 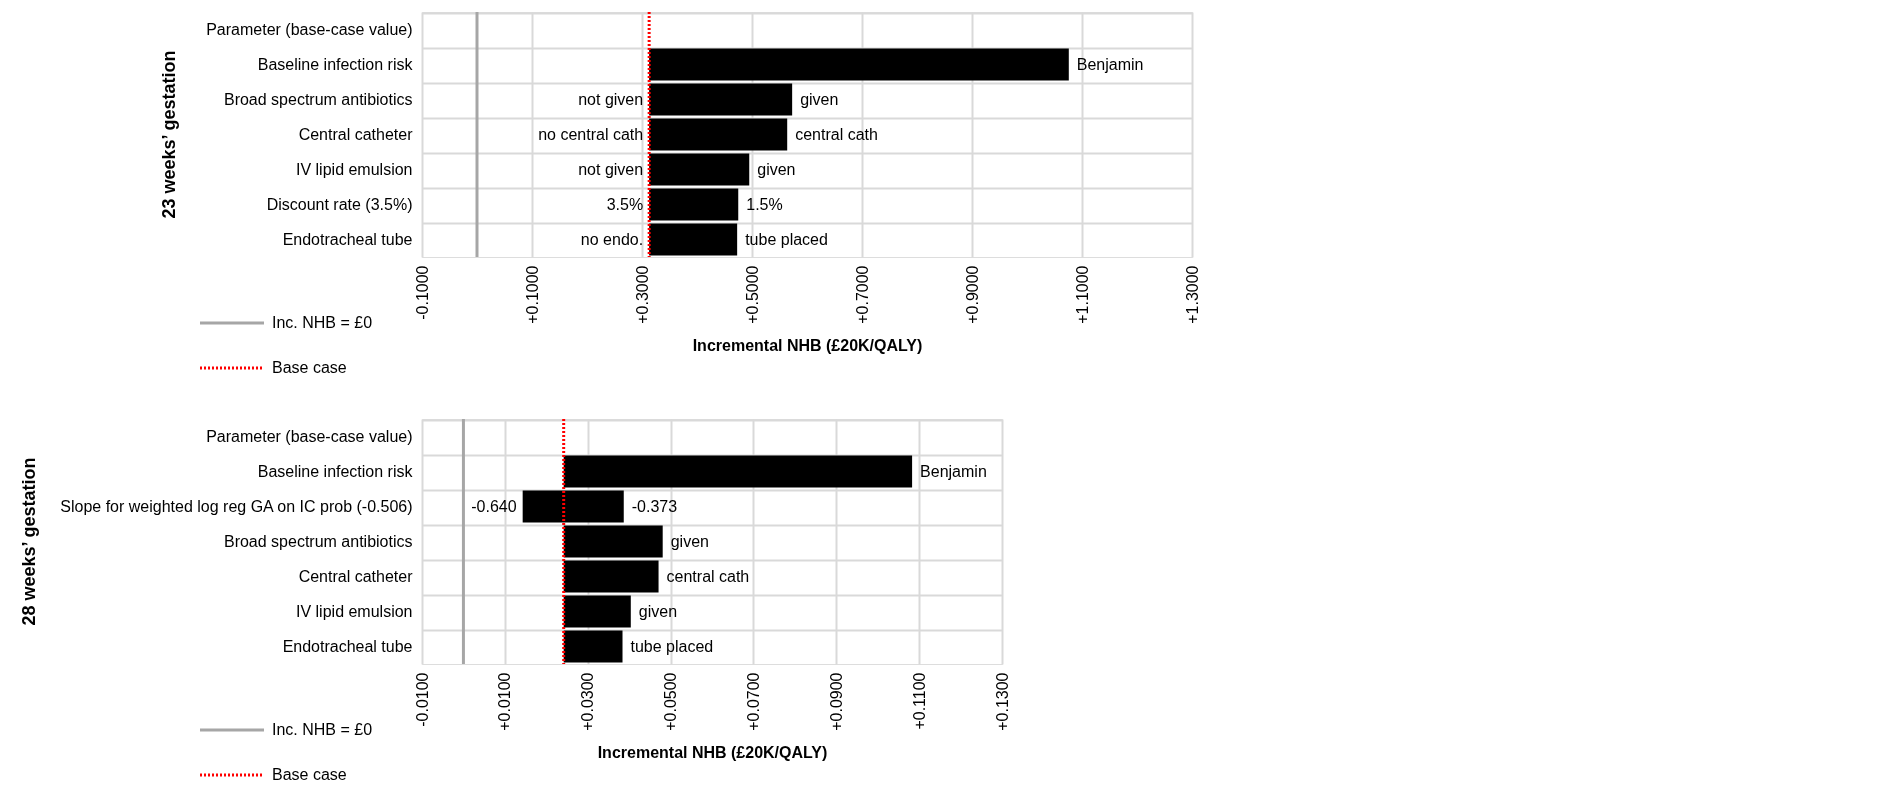 I want to click on x-tick-label: +0.9000, so click(x=972, y=294).